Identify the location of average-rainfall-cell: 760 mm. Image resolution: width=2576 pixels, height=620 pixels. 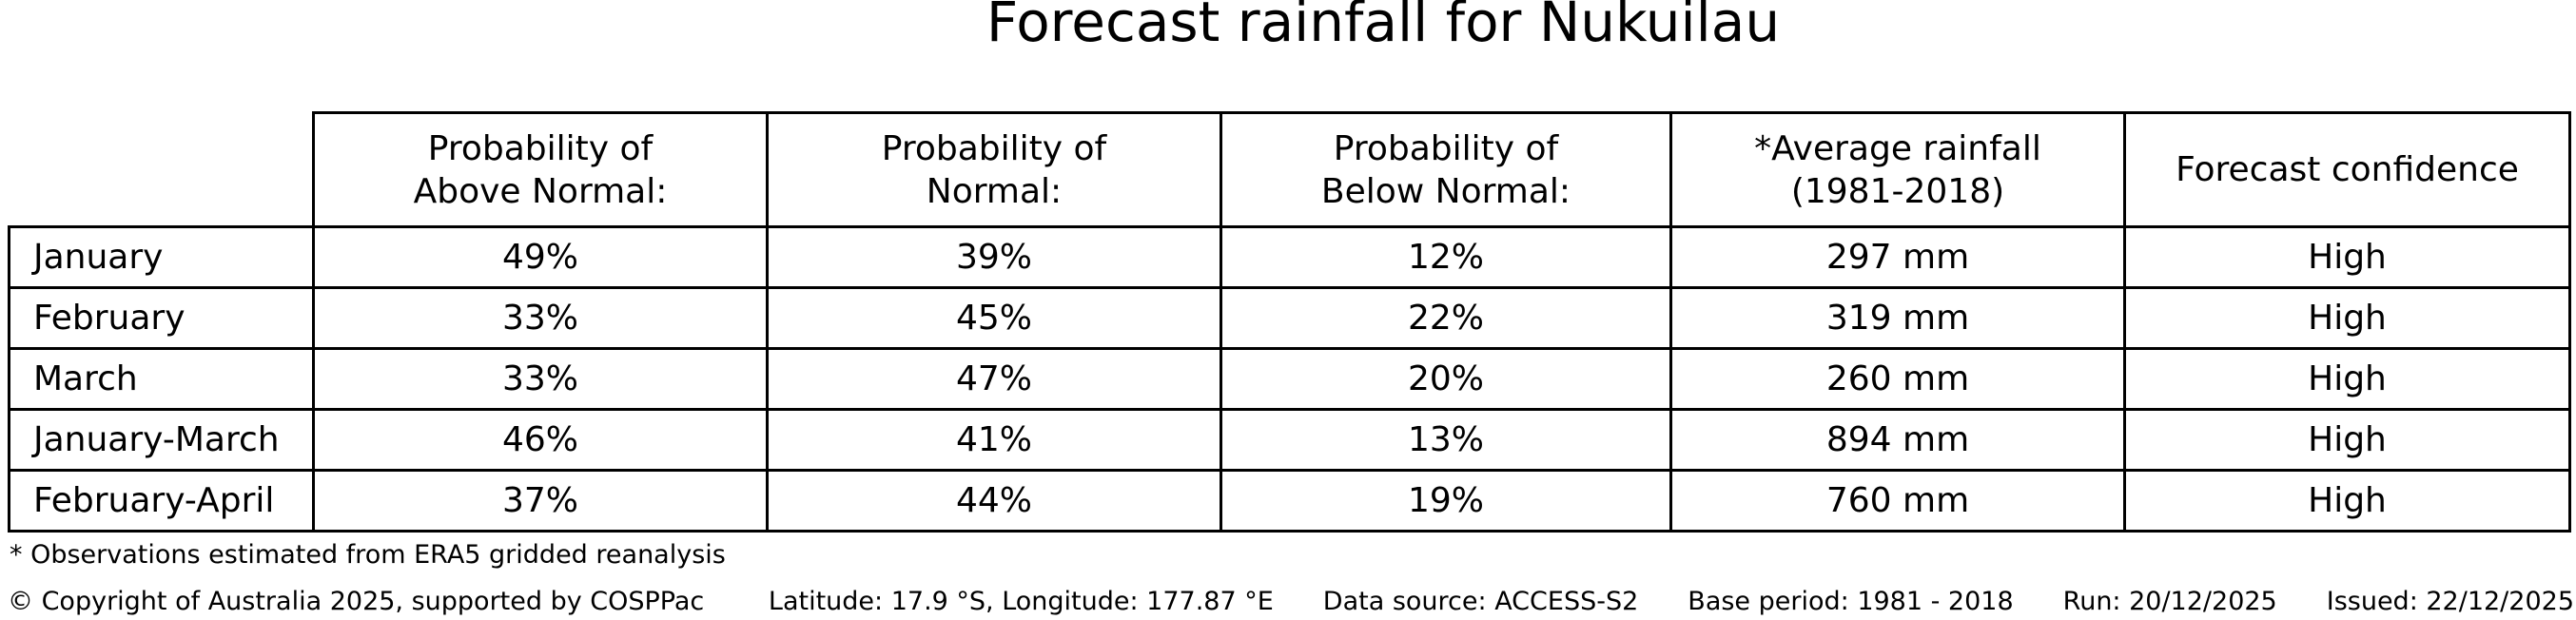
(1897, 501).